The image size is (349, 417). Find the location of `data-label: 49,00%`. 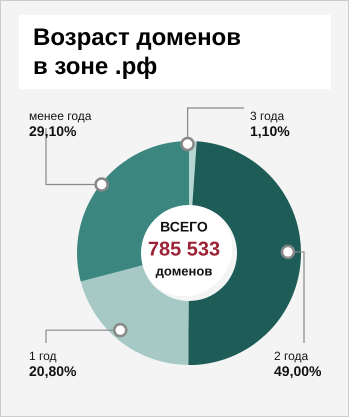

data-label: 49,00% is located at coordinates (298, 371).